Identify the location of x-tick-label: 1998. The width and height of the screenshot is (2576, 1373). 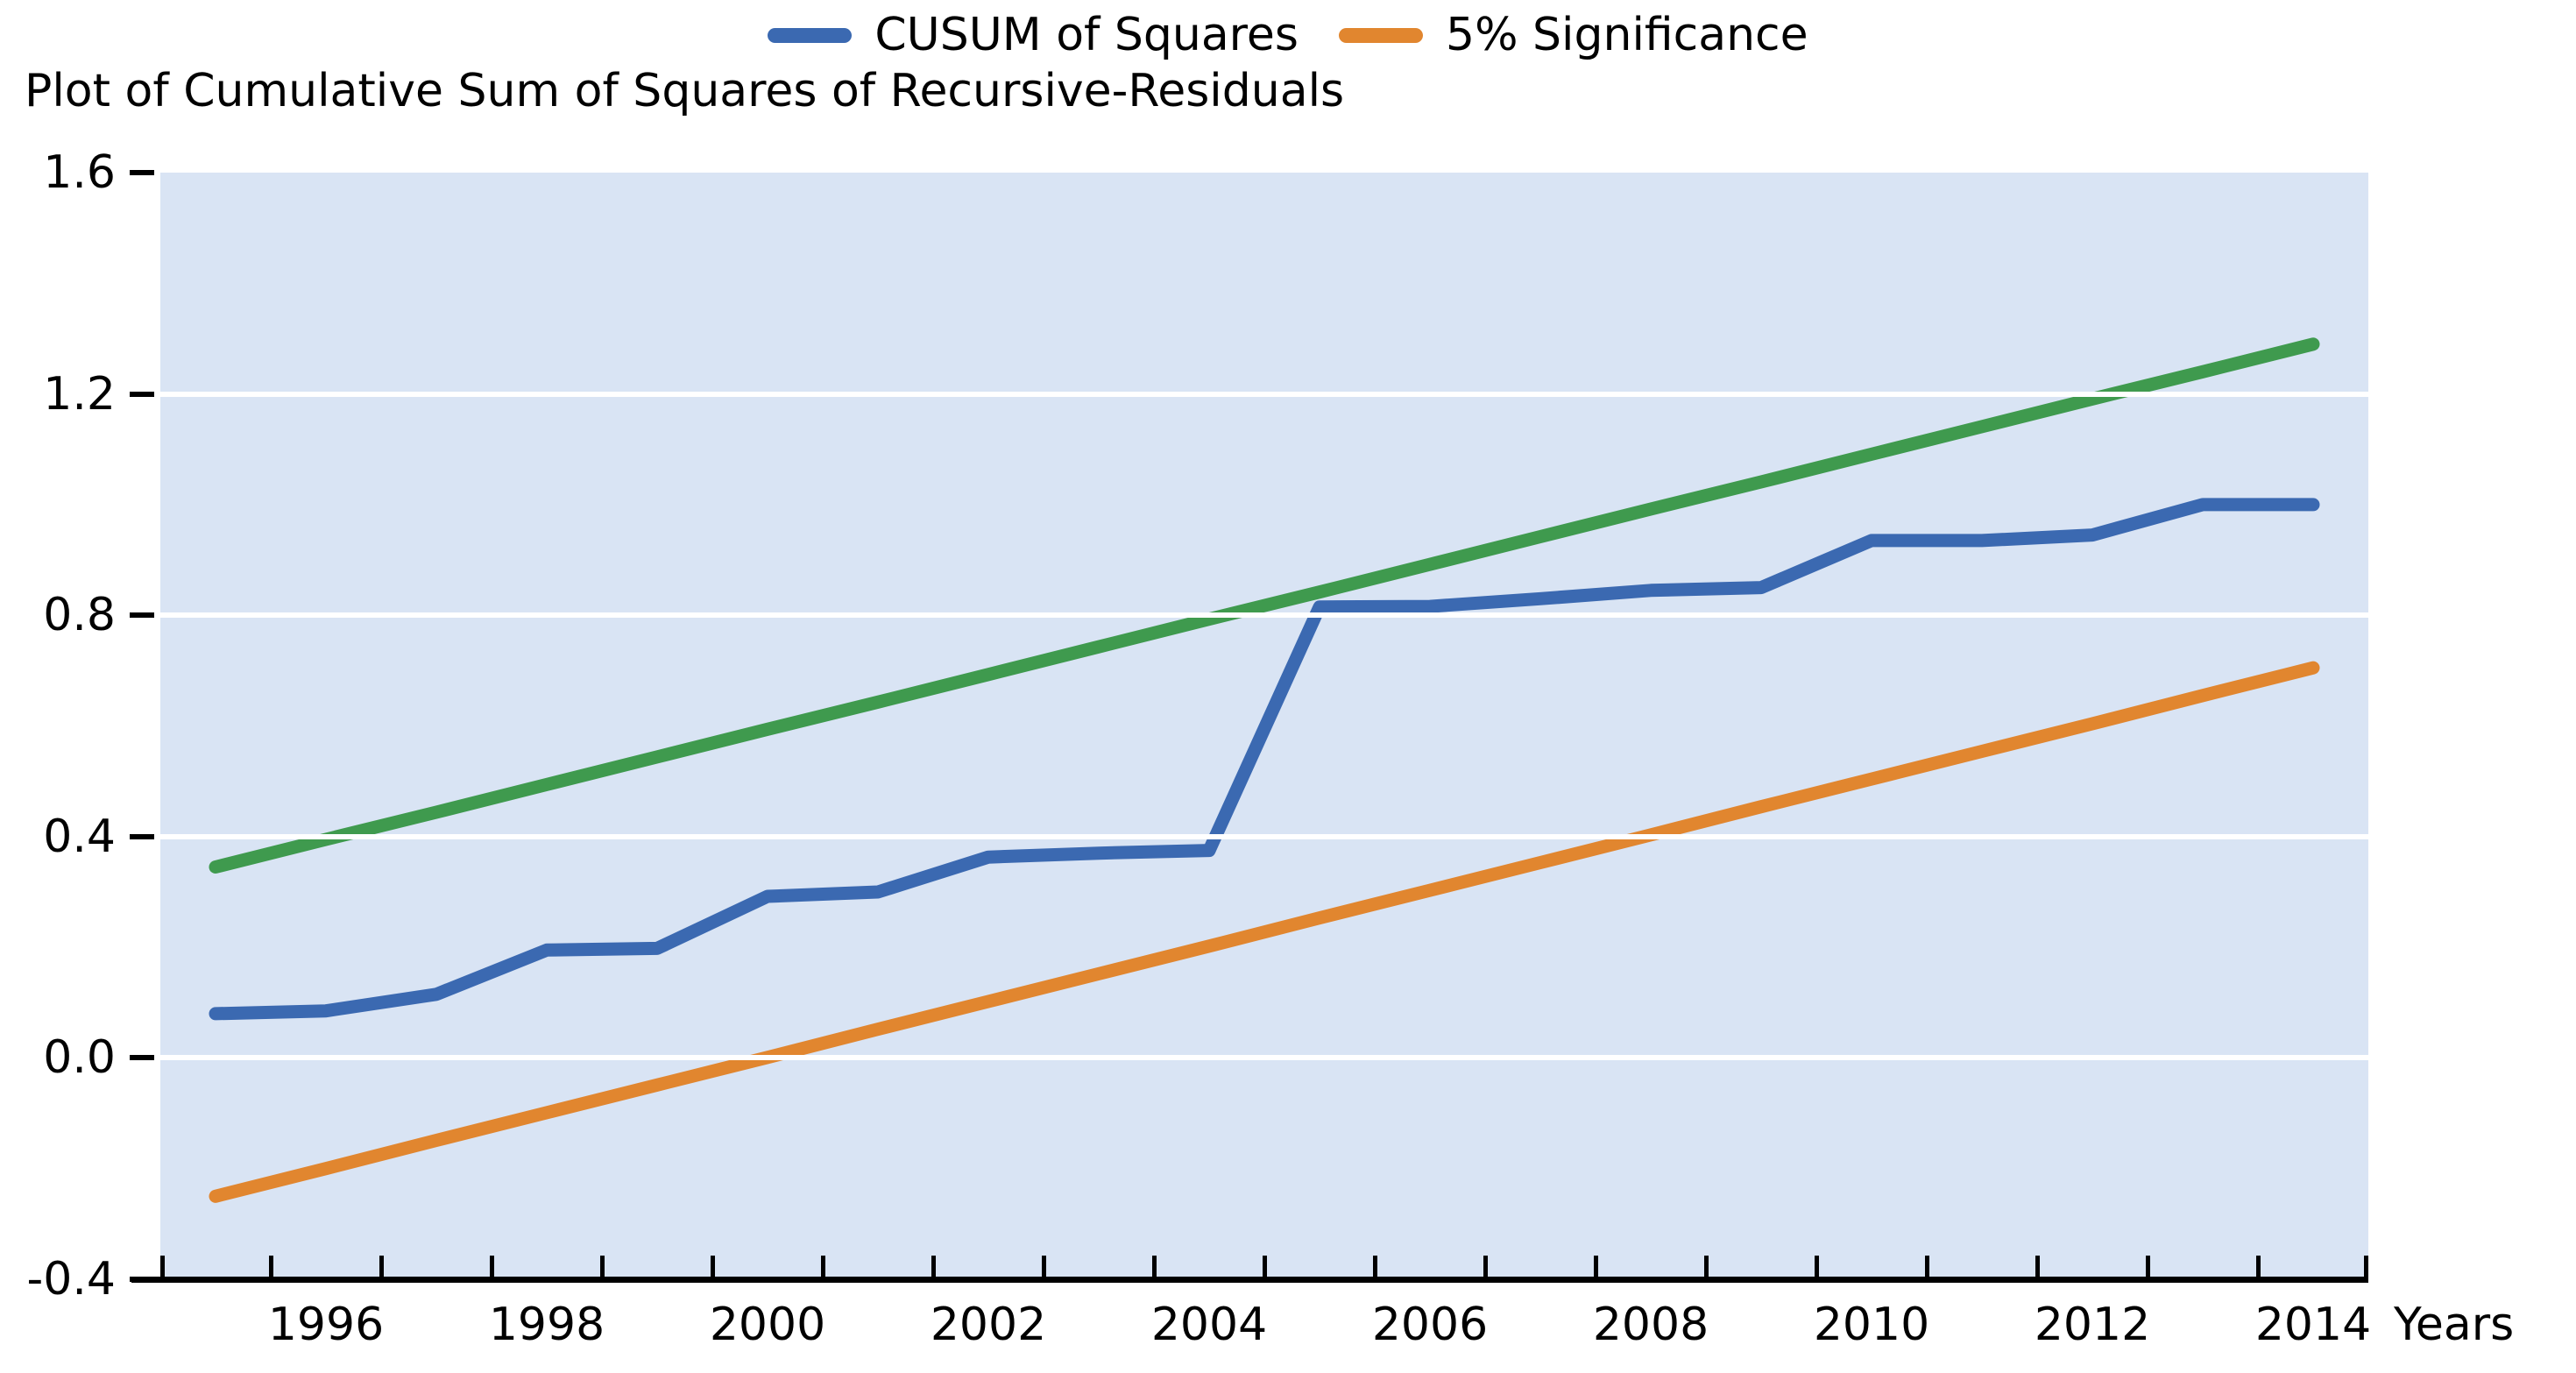
(546, 1325).